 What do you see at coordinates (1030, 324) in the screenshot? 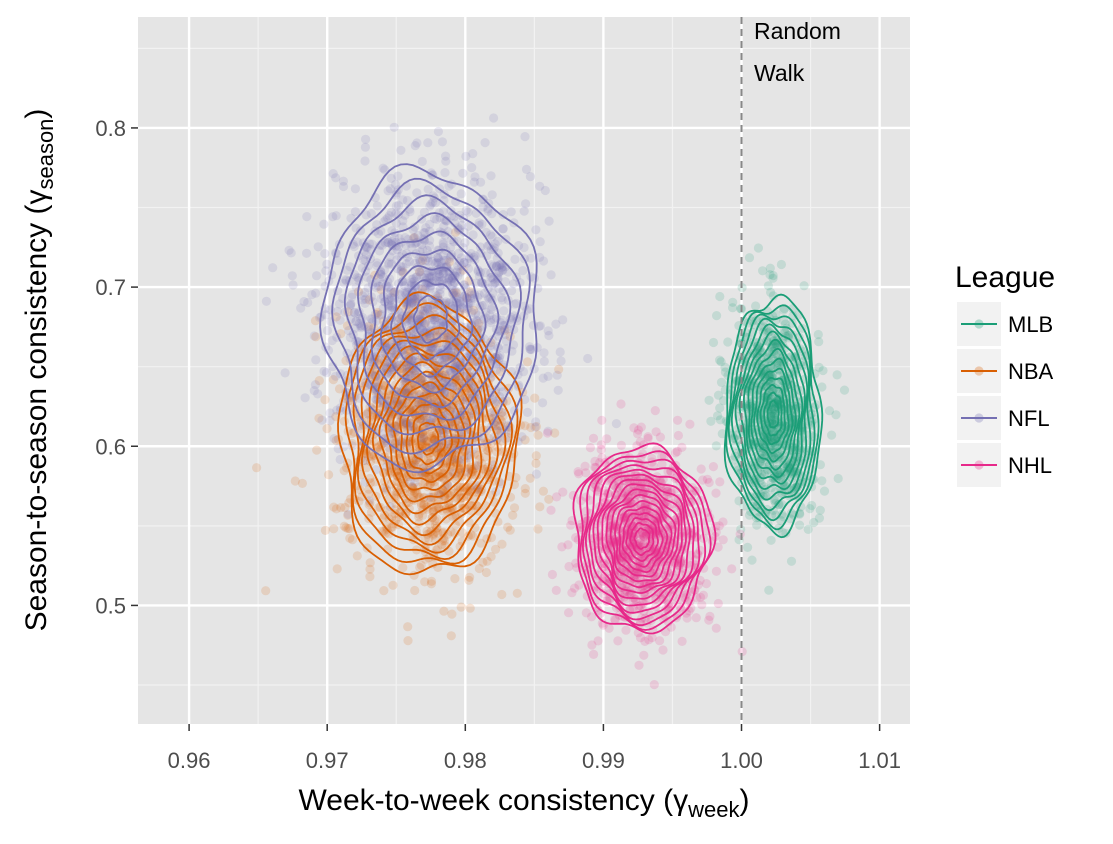
I see `legend-label-mlb: MLB` at bounding box center [1030, 324].